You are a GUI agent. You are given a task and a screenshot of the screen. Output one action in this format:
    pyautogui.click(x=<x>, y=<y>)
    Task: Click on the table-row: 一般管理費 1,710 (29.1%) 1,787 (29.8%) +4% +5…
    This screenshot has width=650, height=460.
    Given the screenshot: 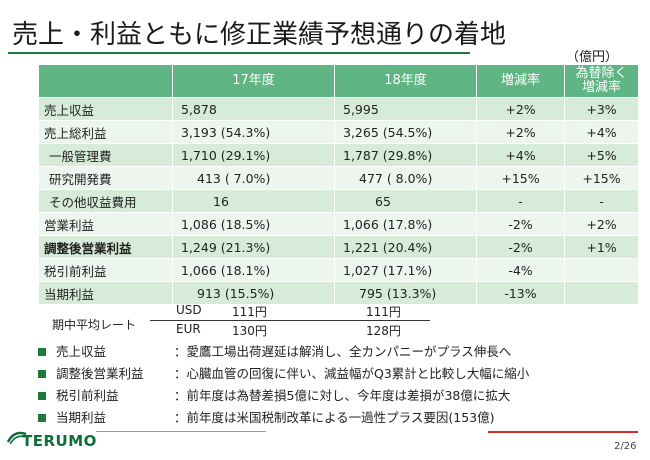 What is the action you would take?
    pyautogui.click(x=338, y=155)
    